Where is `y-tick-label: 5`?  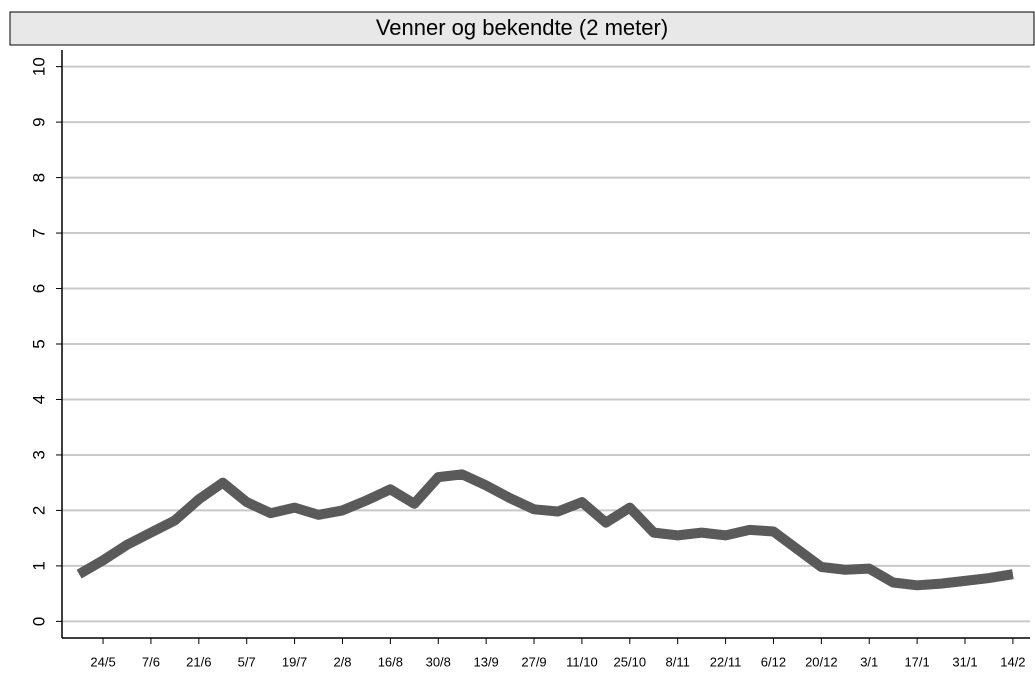
y-tick-label: 5 is located at coordinates (38, 343).